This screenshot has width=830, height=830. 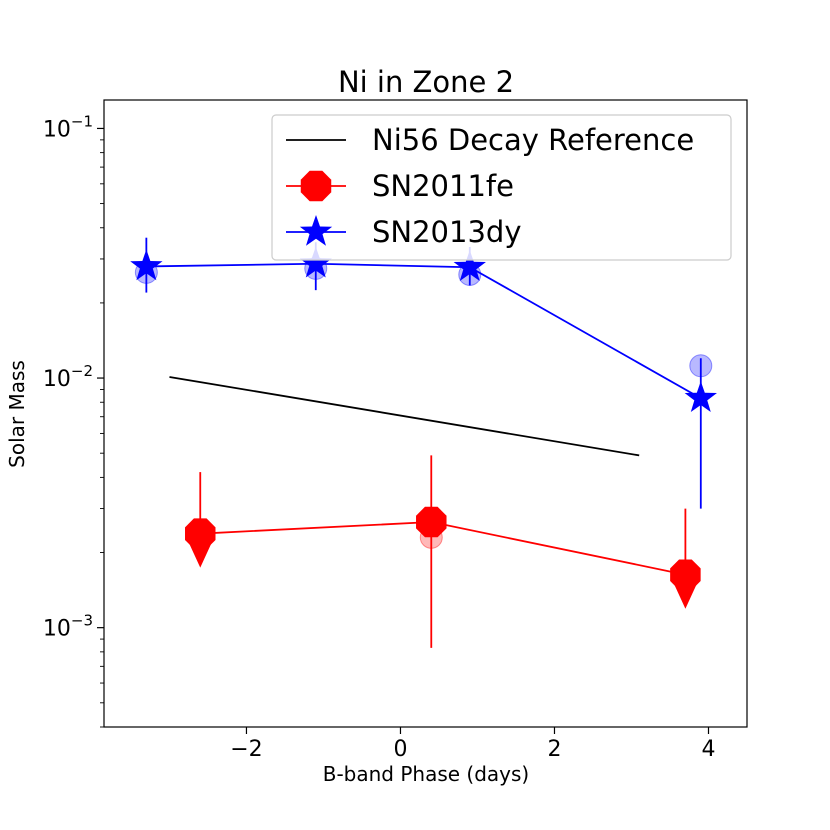 I want to click on x-tick-label: −2, so click(x=246, y=749).